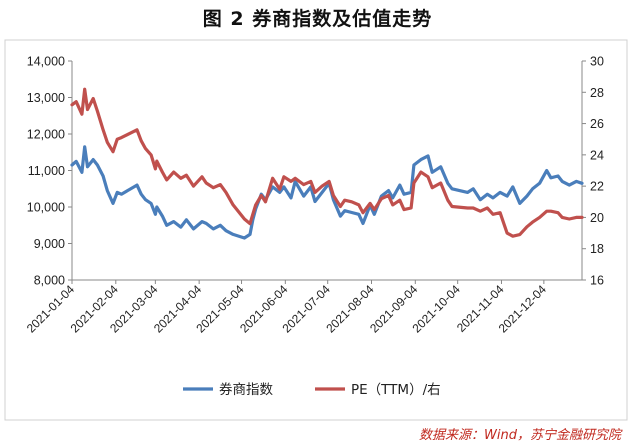  What do you see at coordinates (46, 98) in the screenshot?
I see `left-tick-label: 13,000` at bounding box center [46, 98].